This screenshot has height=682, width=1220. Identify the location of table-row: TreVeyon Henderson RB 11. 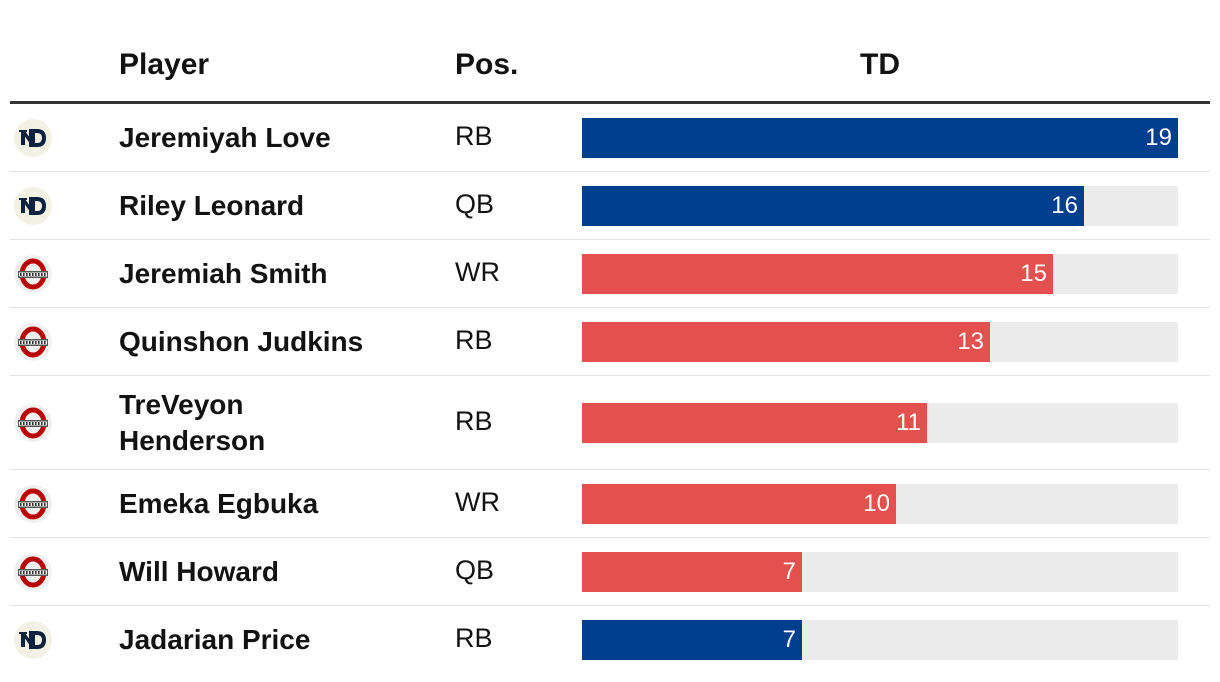
(610, 423).